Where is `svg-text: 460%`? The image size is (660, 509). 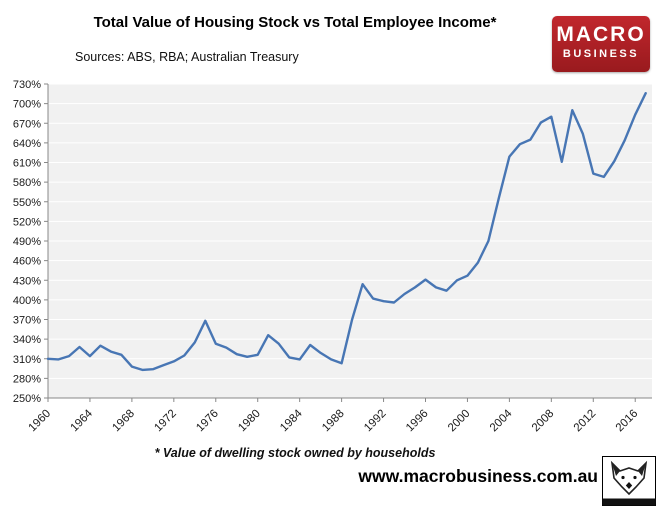 svg-text: 460% is located at coordinates (27, 262).